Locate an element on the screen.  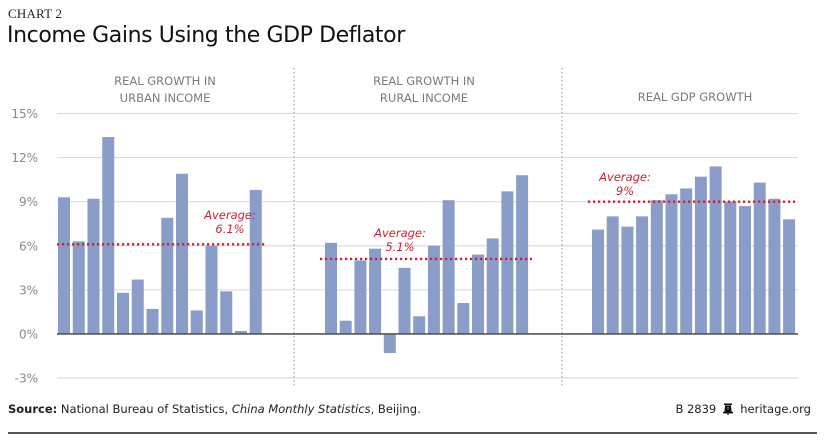
y-tick-label: 3% is located at coordinates (28, 290).